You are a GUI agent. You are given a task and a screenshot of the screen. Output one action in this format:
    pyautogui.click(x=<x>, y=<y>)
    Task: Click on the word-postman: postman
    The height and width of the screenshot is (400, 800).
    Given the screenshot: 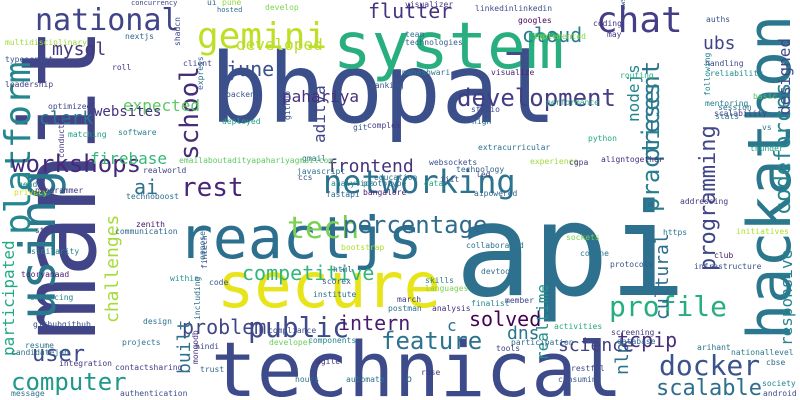 What is the action you would take?
    pyautogui.click(x=405, y=308)
    